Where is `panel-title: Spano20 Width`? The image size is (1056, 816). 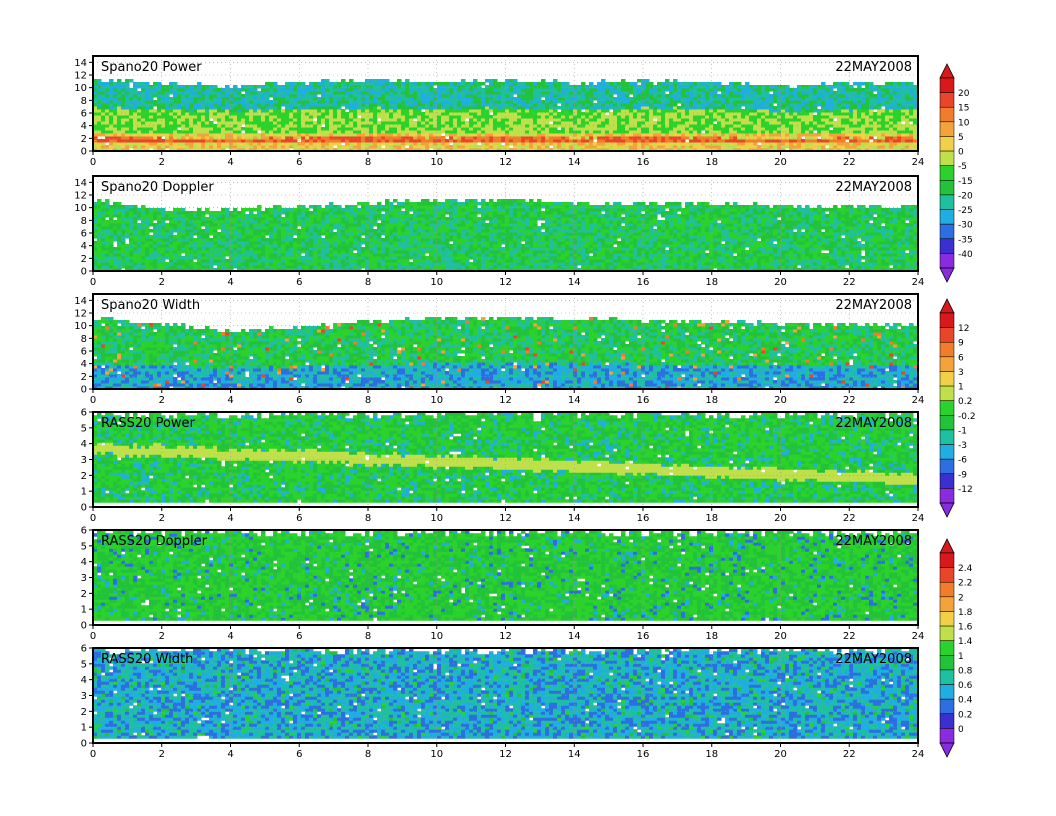
panel-title: Spano20 Width is located at coordinates (150, 305).